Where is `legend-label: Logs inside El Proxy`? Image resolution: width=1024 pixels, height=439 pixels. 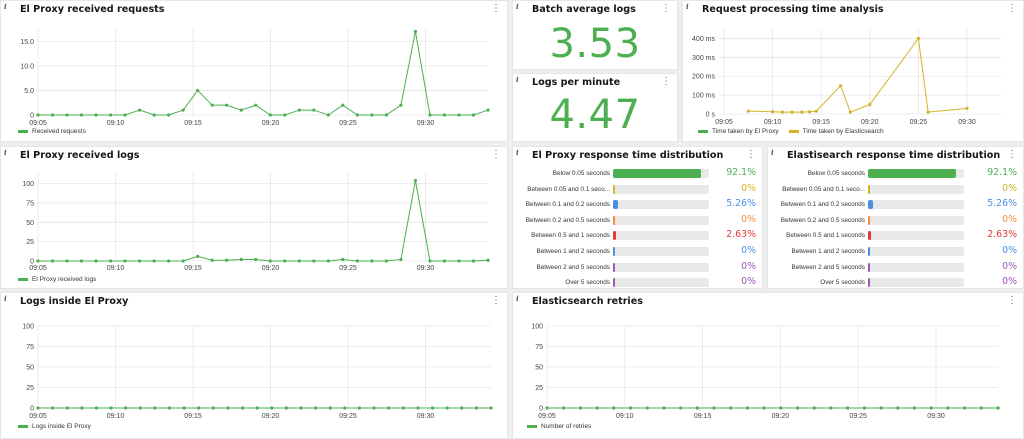
legend-label: Logs inside El Proxy is located at coordinates (61, 426).